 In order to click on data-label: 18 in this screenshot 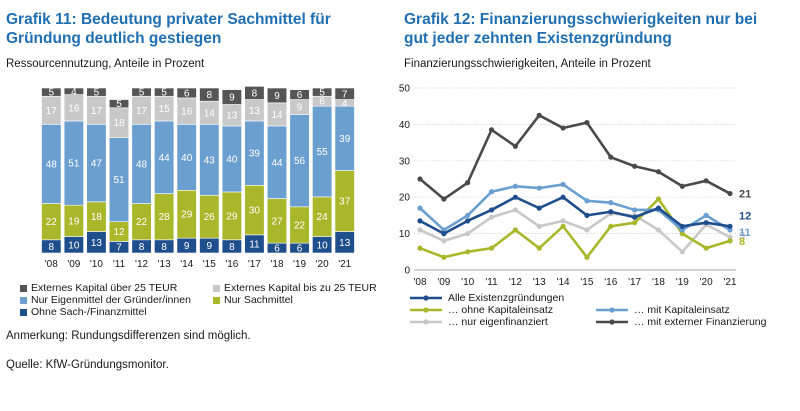, I will do `click(119, 123)`.